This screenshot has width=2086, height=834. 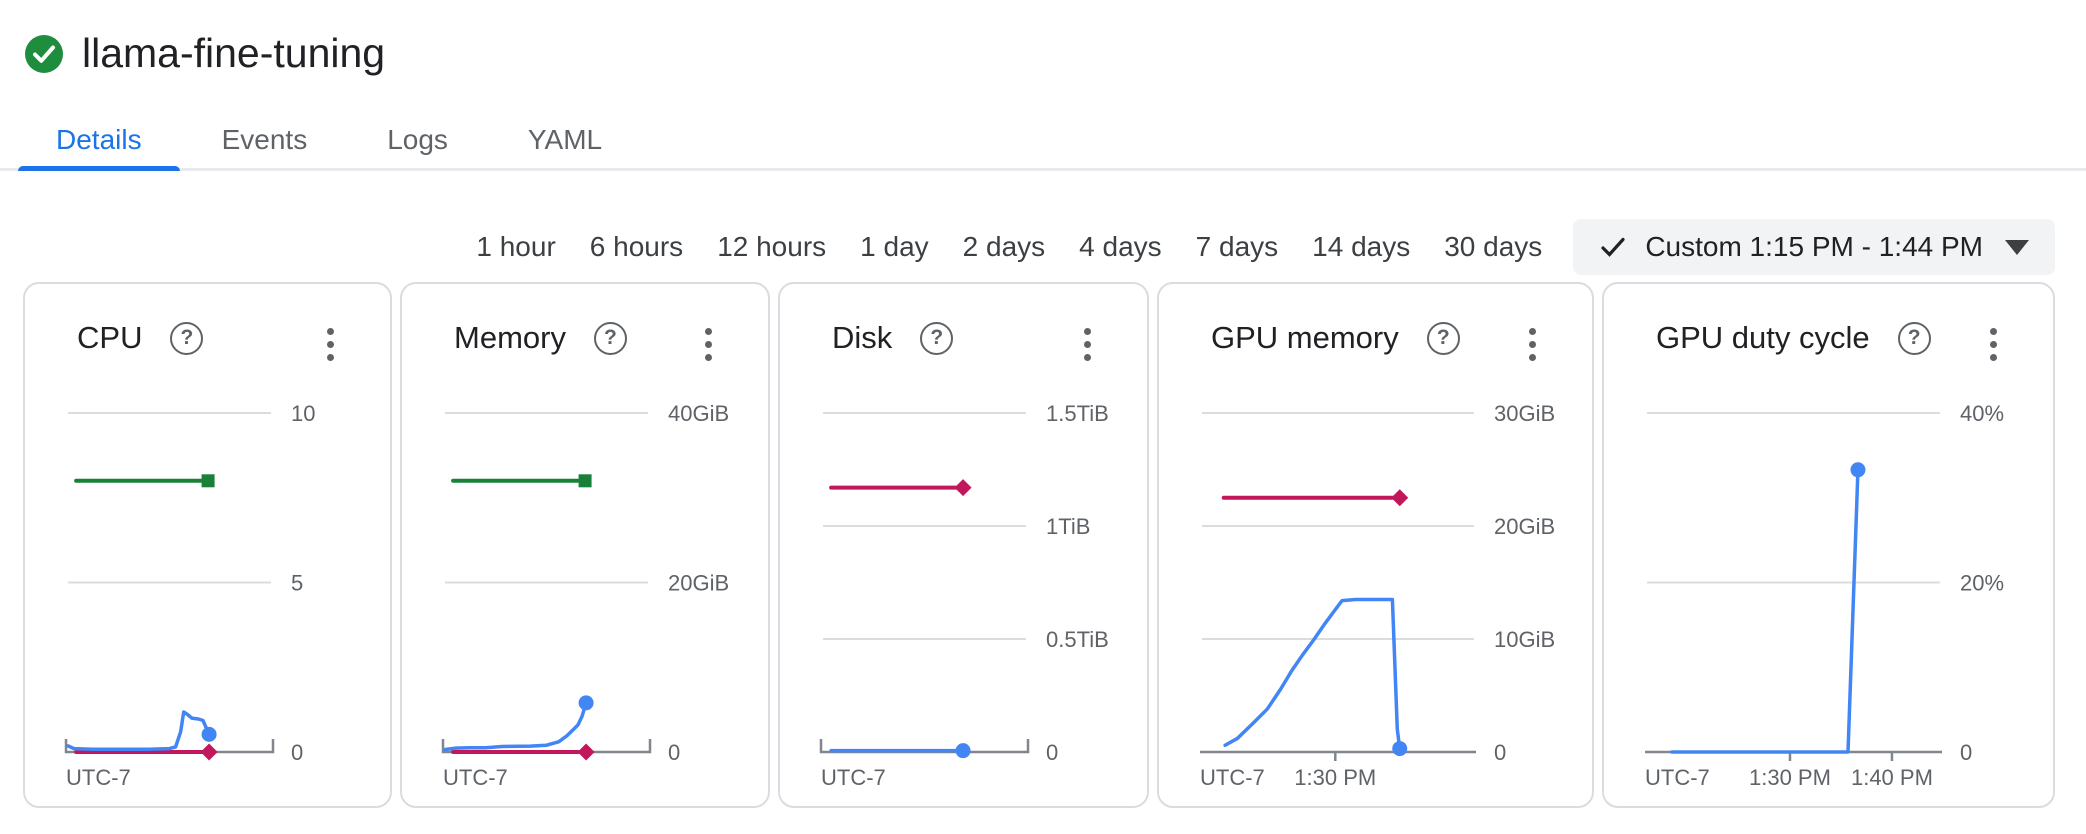 I want to click on card-memory: Memory ? 40GiB 20GiB 0 UTC-7, so click(x=585, y=545).